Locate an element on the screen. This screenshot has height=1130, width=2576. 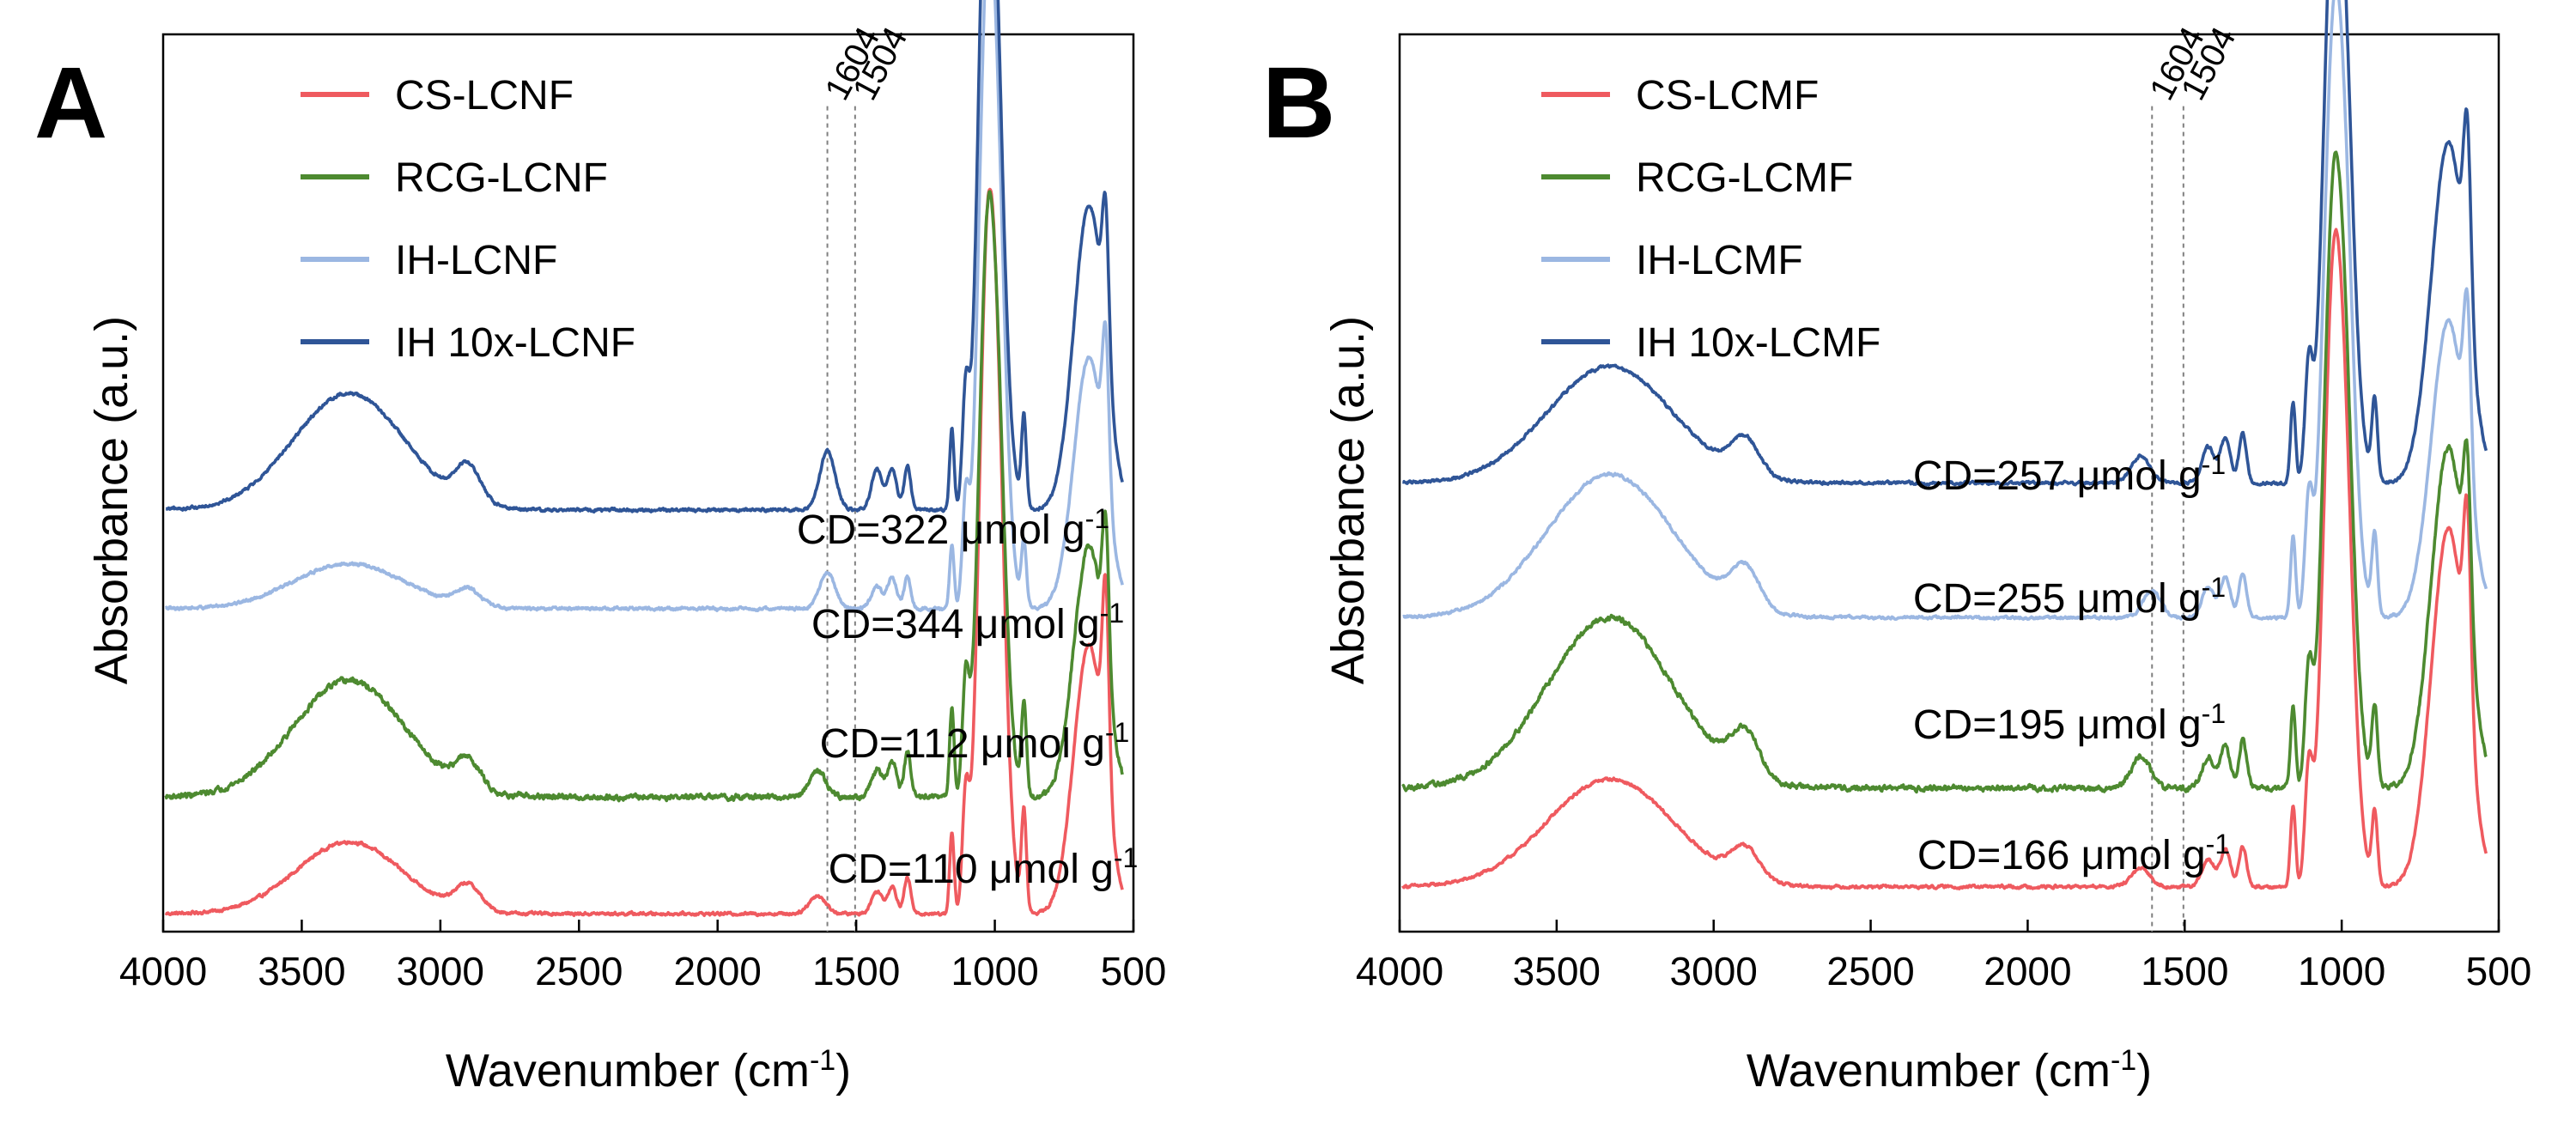
panel-letter: B is located at coordinates (1298, 103).